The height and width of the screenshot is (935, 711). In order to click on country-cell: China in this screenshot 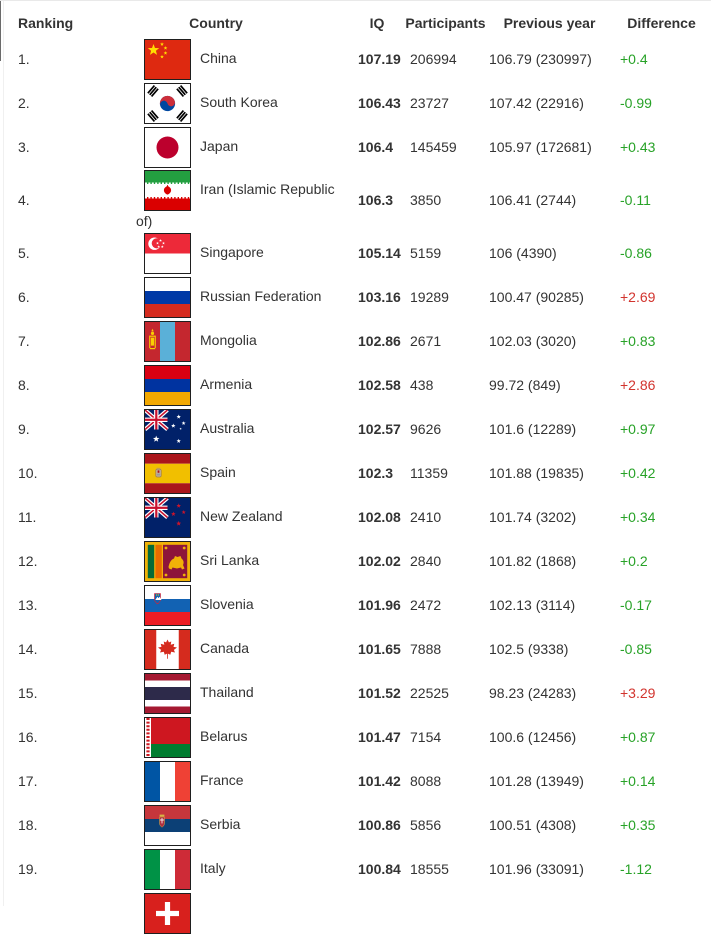, I will do `click(243, 59)`.